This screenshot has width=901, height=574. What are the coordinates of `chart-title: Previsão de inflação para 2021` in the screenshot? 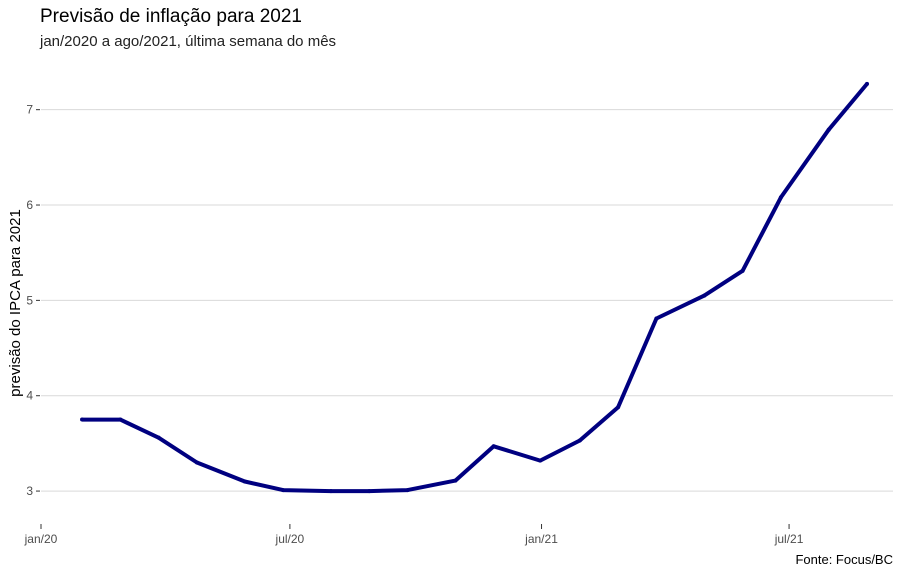 It's located at (171, 16).